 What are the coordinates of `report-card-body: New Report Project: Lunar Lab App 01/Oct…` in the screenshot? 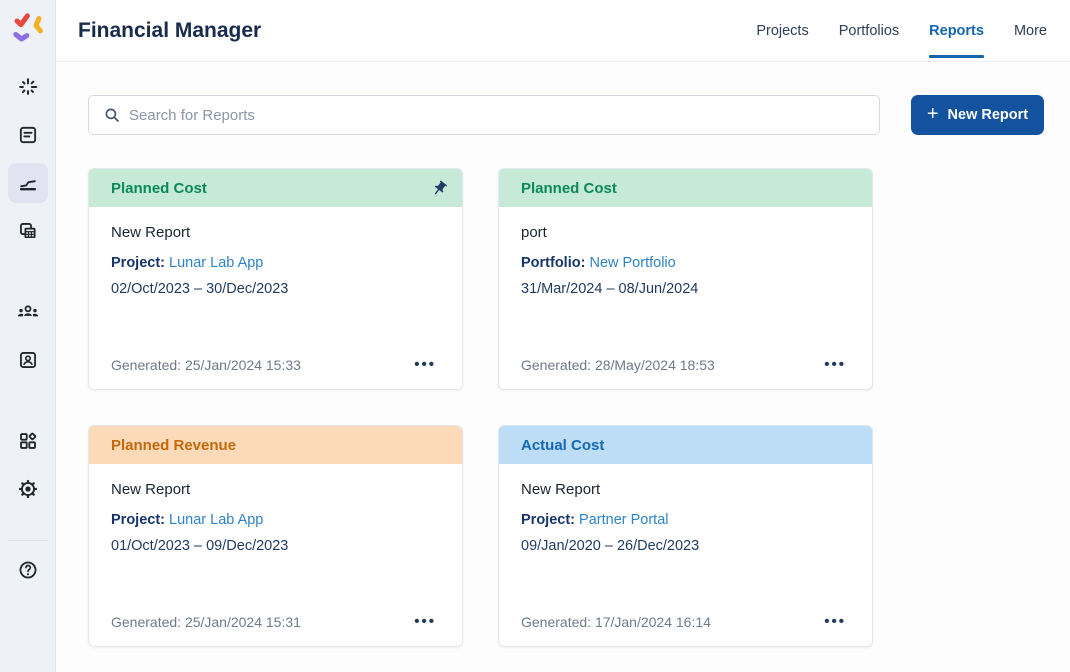 It's located at (275, 555).